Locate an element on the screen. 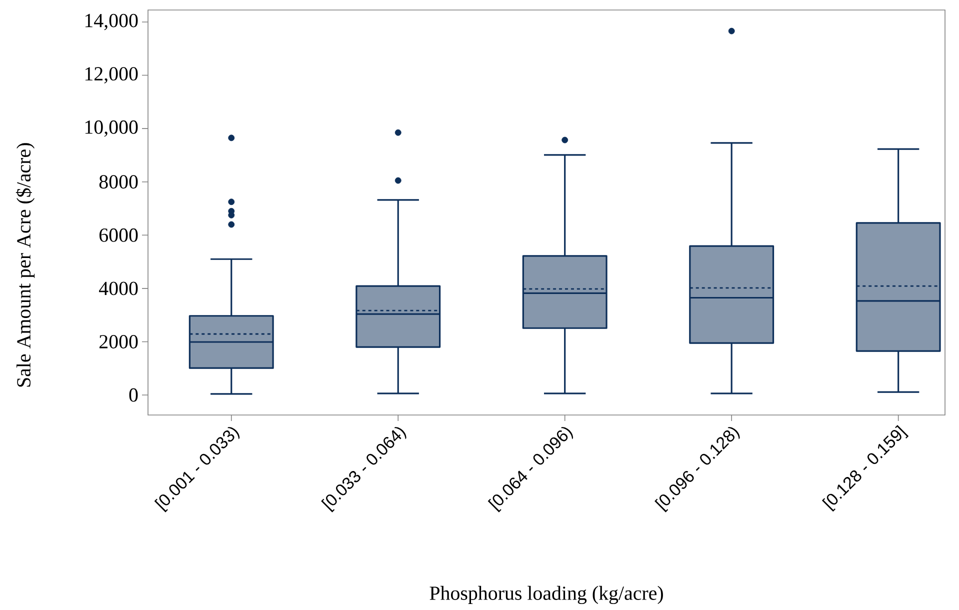 The width and height of the screenshot is (959, 610). x-axis-title: Phosphorus loading (kg/acre) is located at coordinates (546, 595).